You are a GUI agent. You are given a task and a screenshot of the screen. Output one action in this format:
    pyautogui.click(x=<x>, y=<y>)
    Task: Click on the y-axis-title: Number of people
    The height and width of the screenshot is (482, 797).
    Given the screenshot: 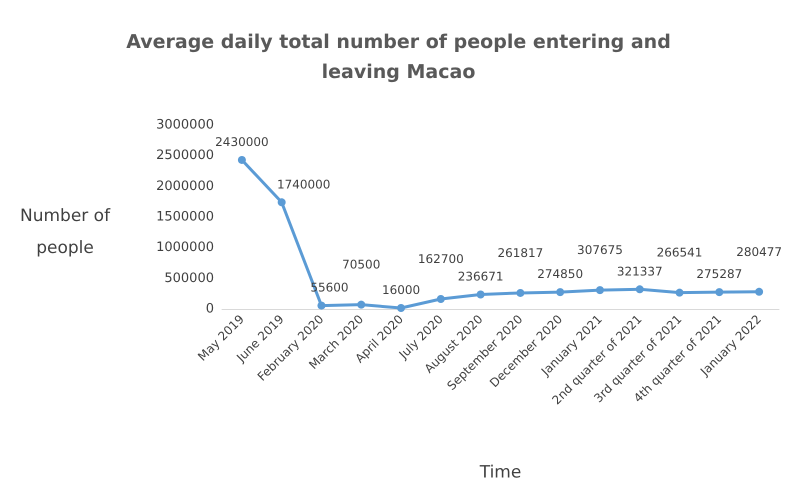 What is the action you would take?
    pyautogui.click(x=66, y=232)
    